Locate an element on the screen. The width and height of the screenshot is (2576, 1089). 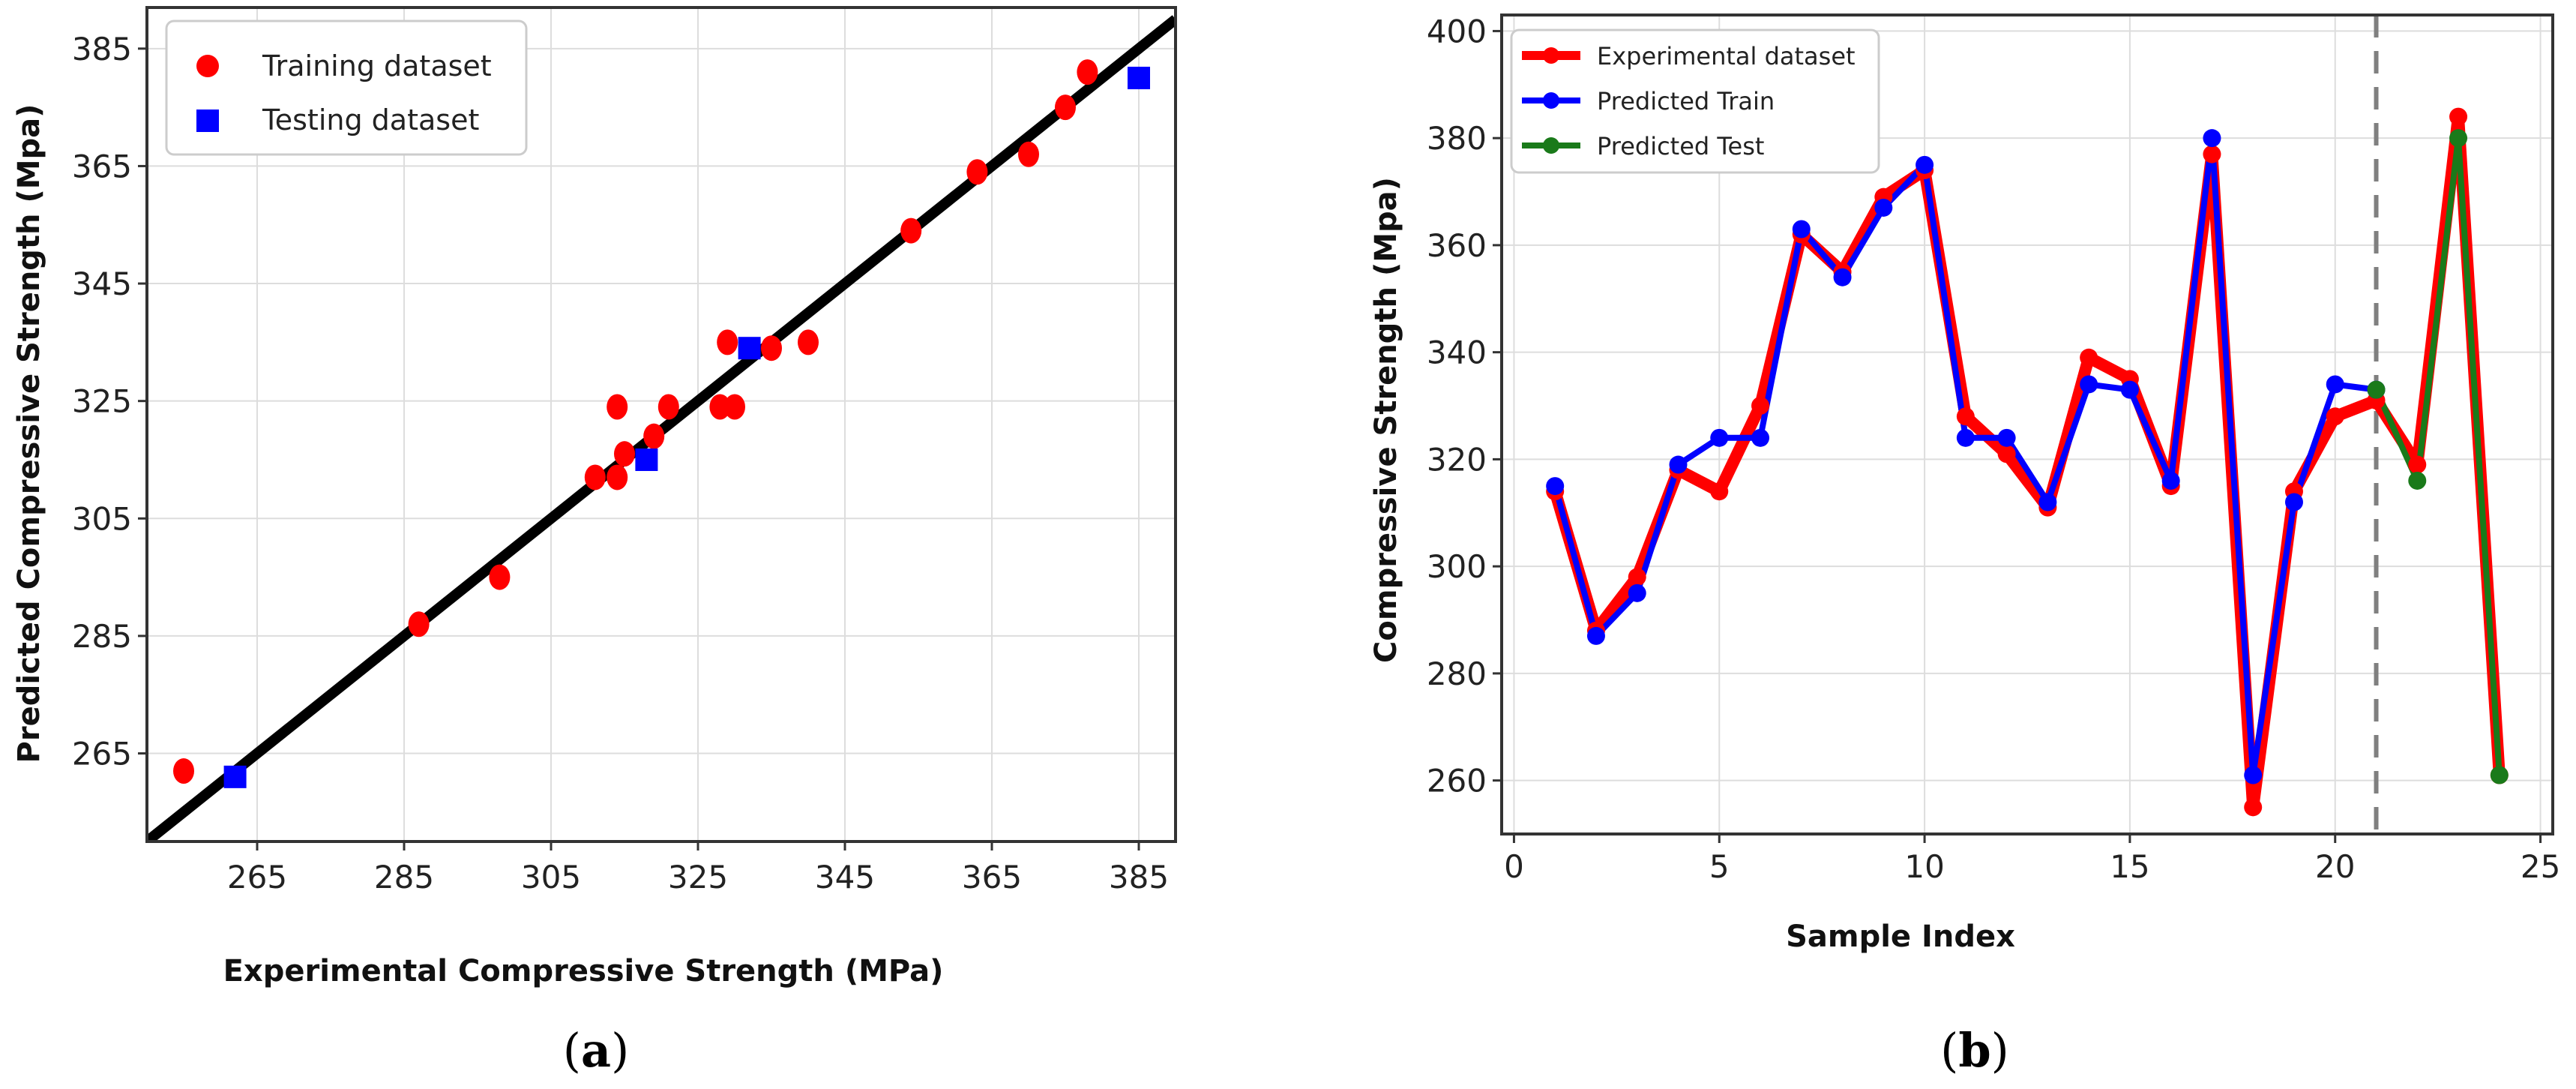
panel-a-x-tick-label: 385 is located at coordinates (1139, 877).